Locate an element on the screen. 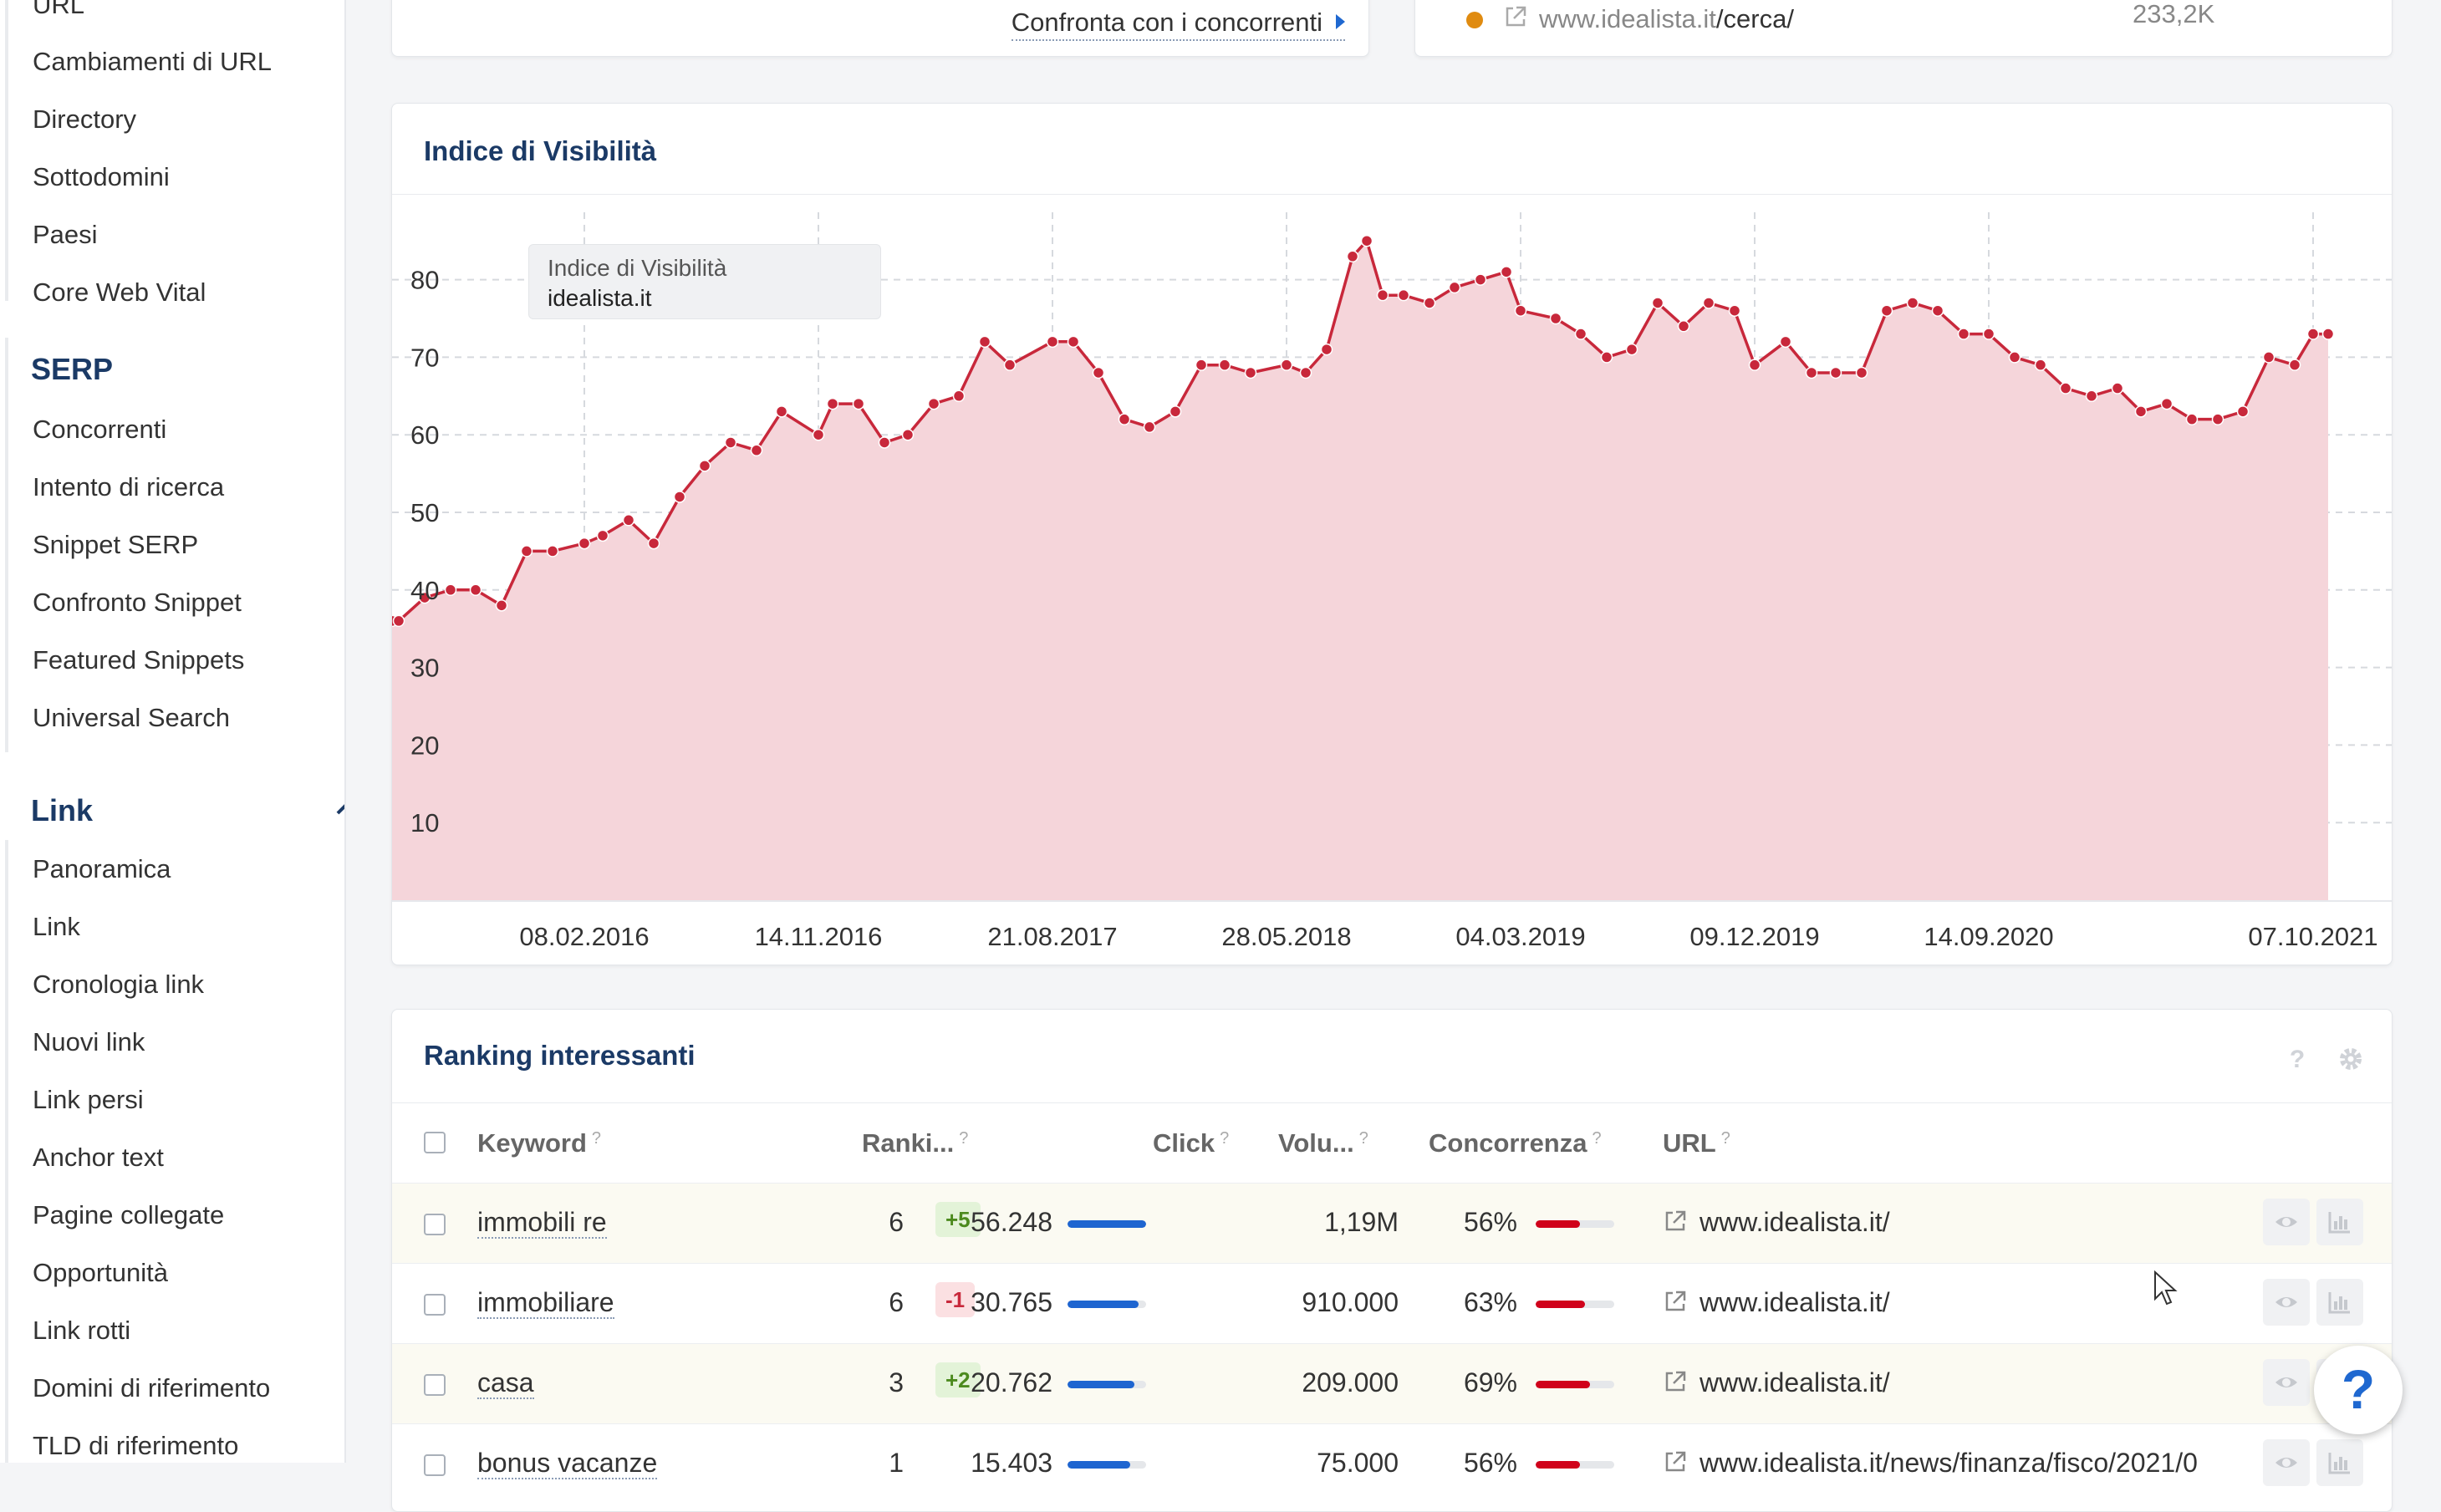 This screenshot has height=1512, width=2441. help-button: ? is located at coordinates (2358, 1390).